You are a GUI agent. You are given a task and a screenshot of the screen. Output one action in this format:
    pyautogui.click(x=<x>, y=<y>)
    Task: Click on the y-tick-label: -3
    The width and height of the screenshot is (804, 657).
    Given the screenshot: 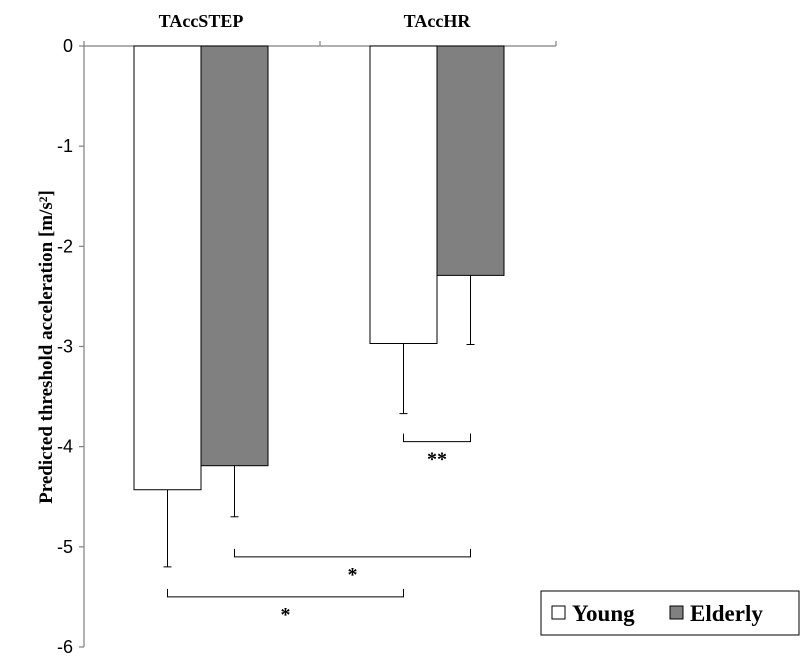 What is the action you would take?
    pyautogui.click(x=65, y=347)
    